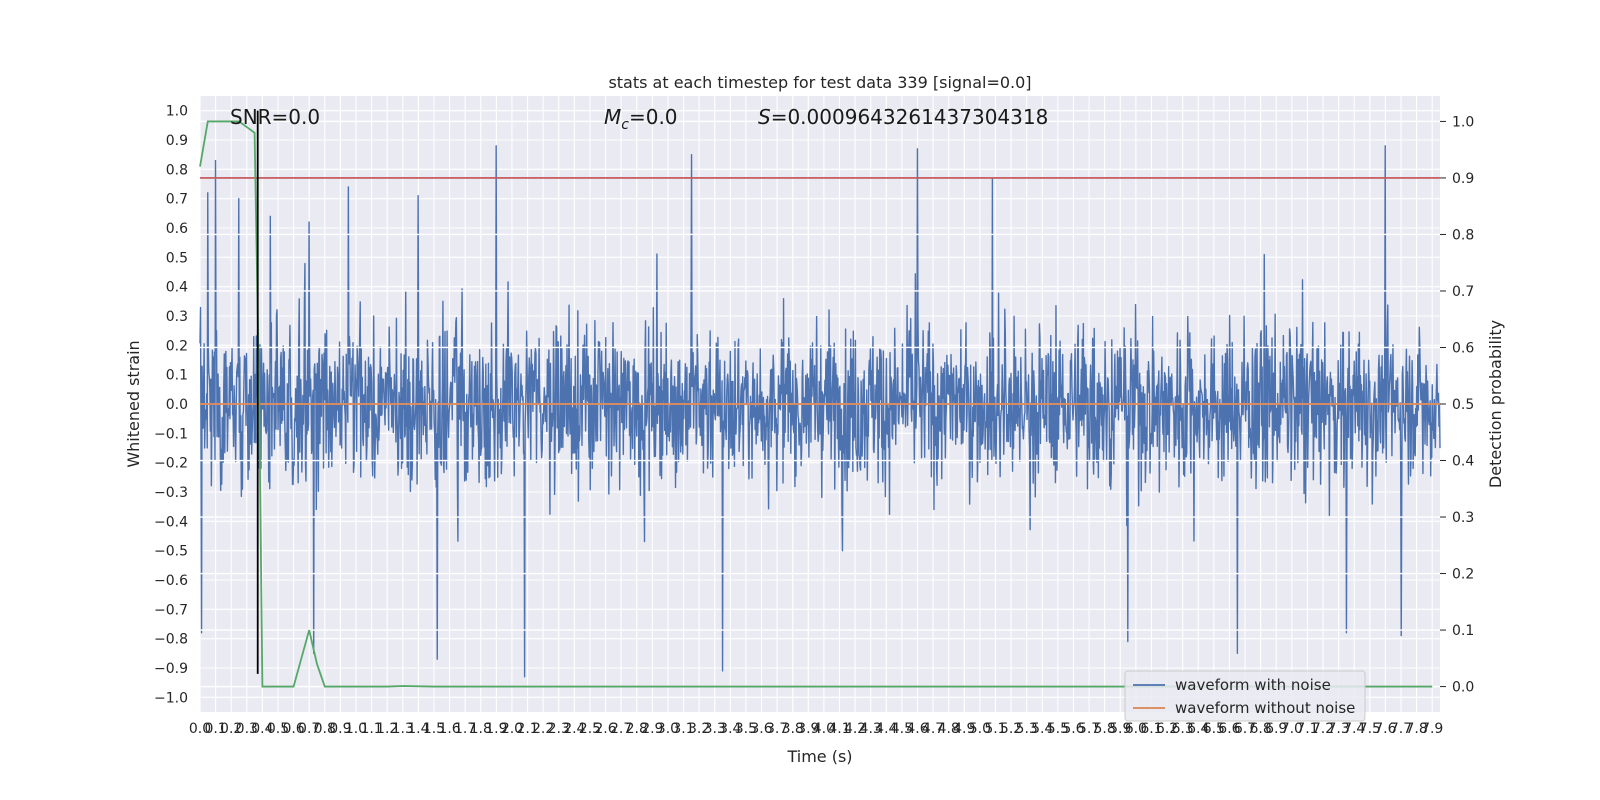 This screenshot has width=1600, height=800. I want to click on x-tick-label: 1.2, so click(387, 729).